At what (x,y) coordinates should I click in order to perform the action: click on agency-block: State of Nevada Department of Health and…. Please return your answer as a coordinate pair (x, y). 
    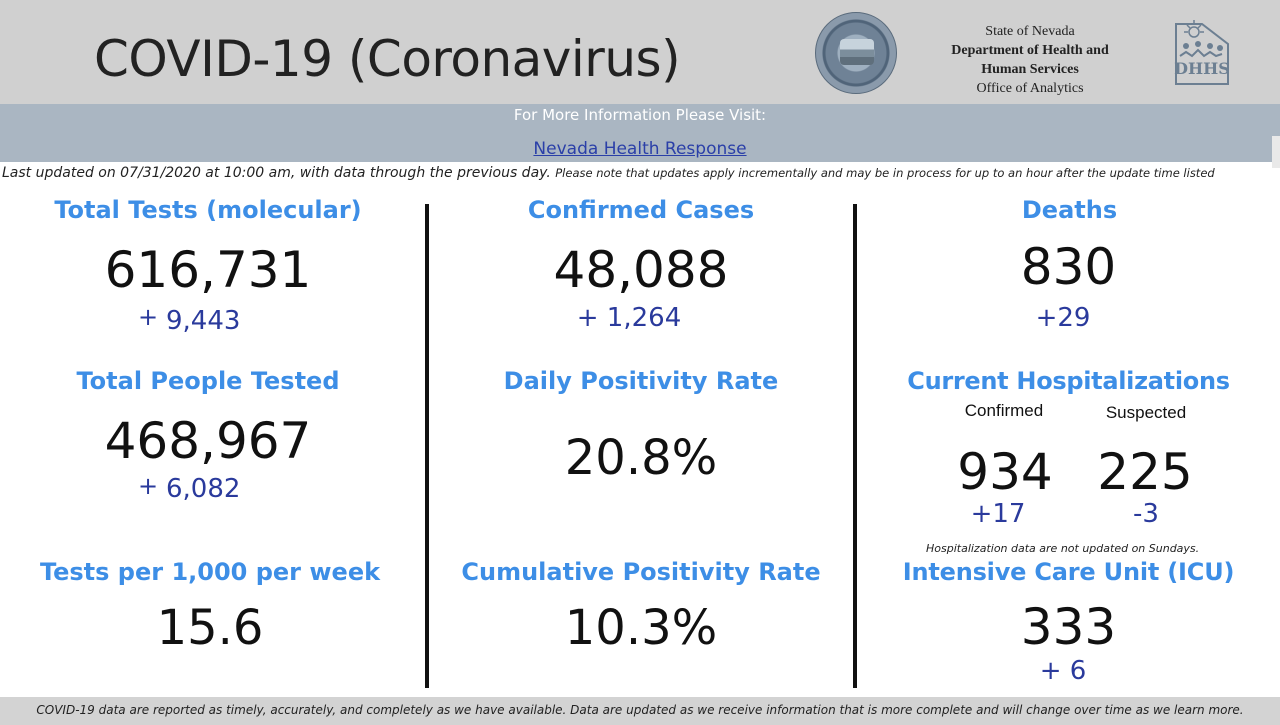
    Looking at the image, I should click on (1030, 60).